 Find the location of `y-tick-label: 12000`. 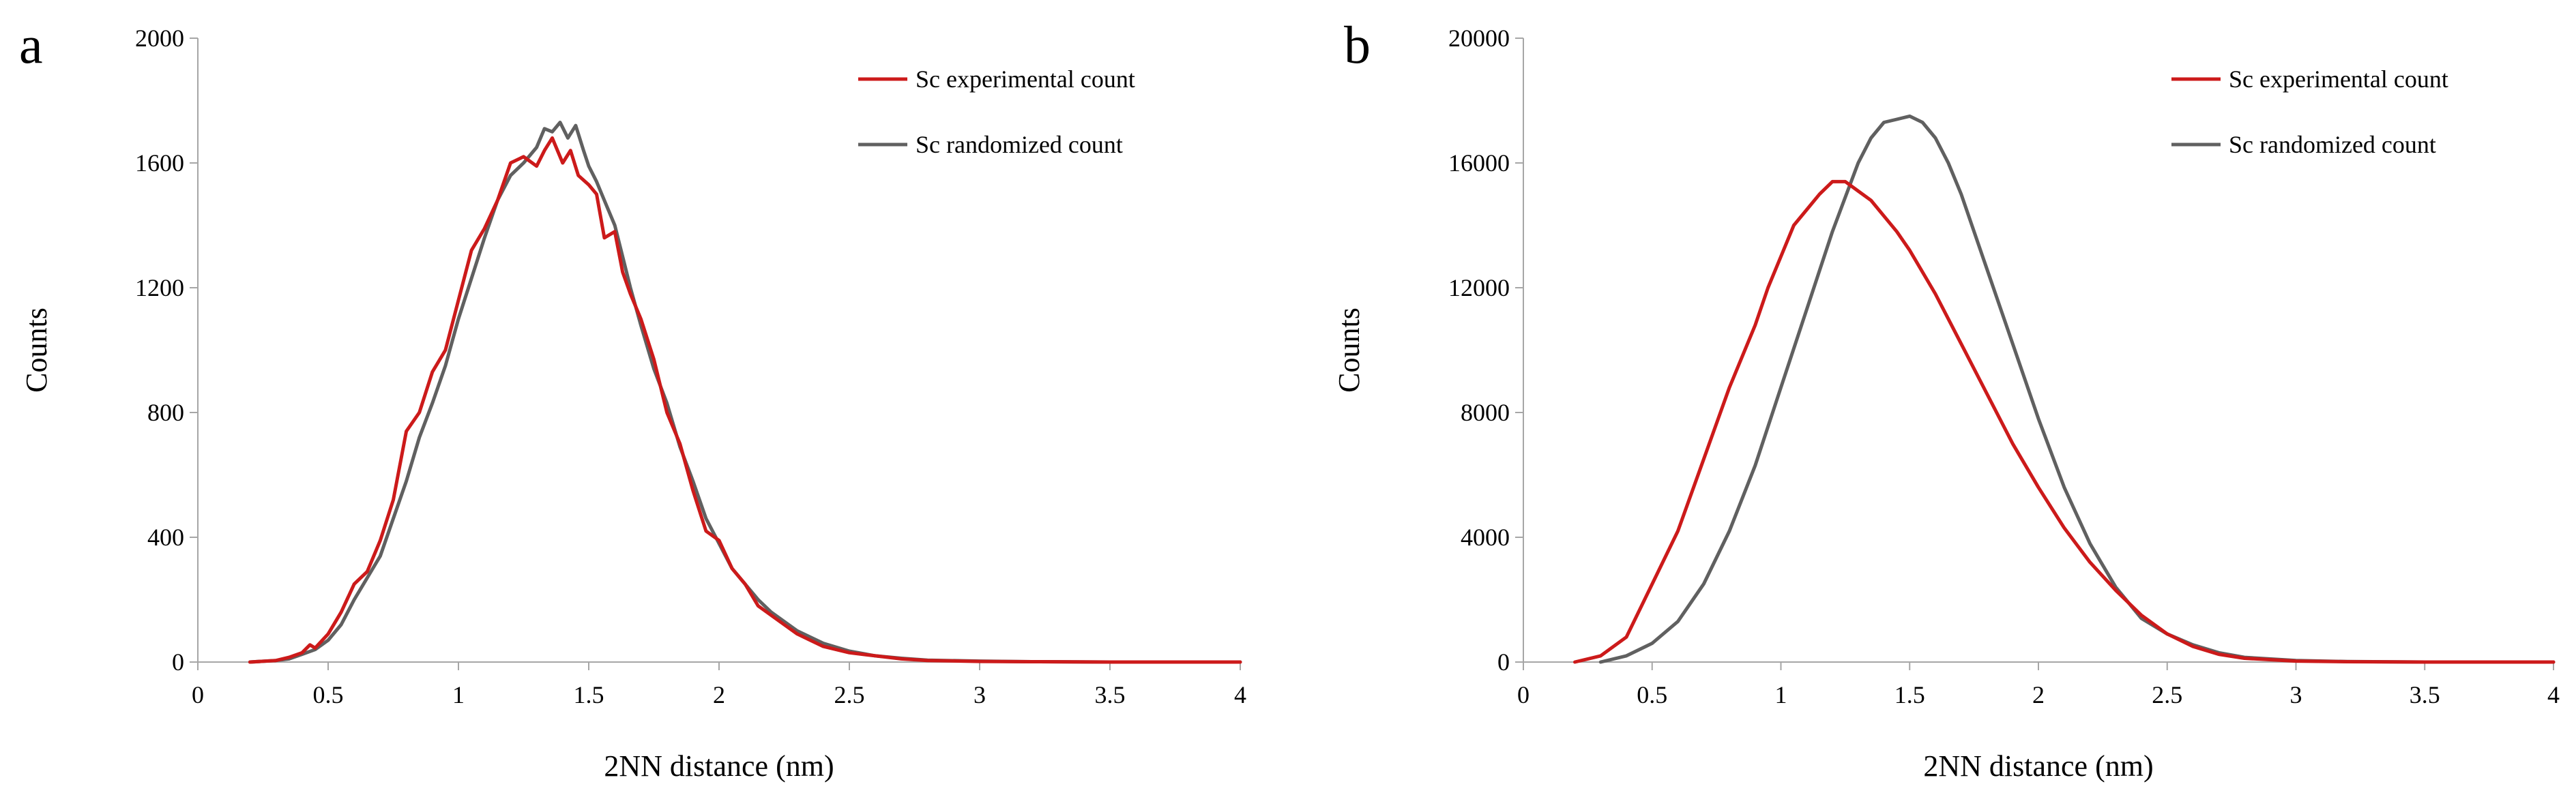

y-tick-label: 12000 is located at coordinates (1479, 287).